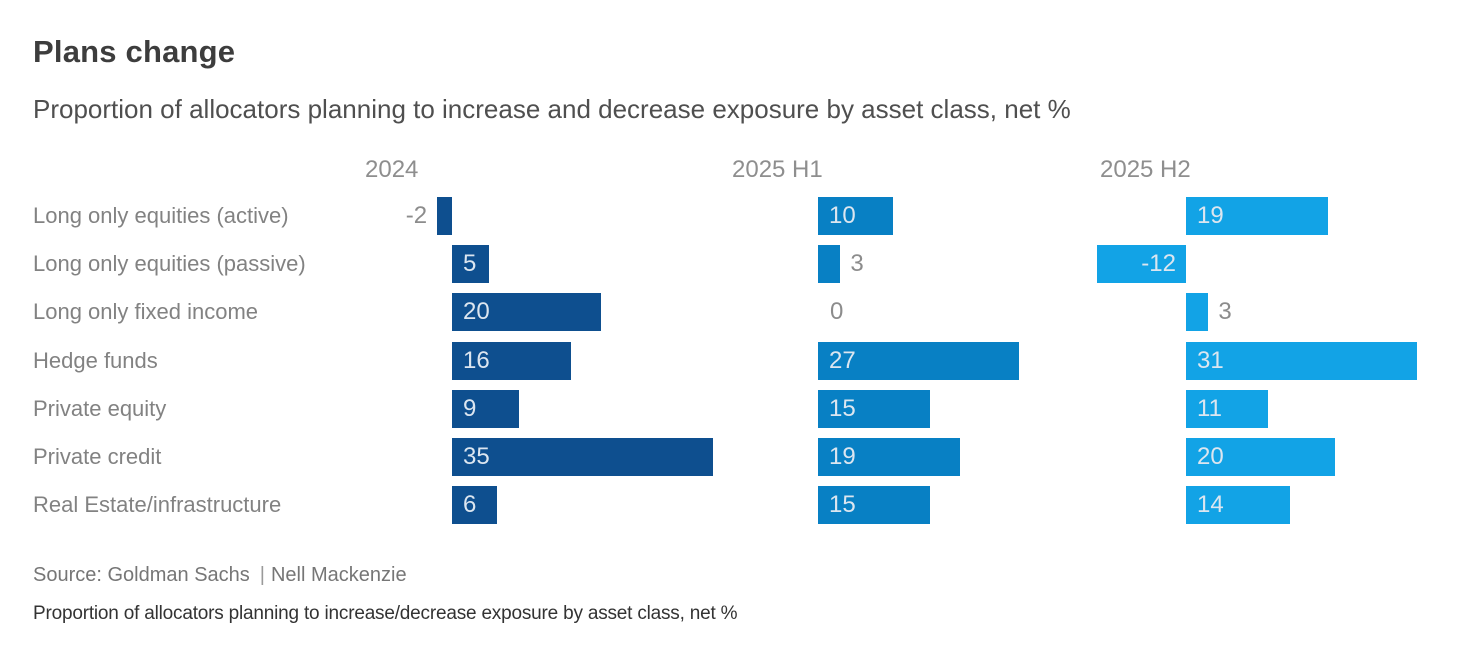 This screenshot has height=650, width=1460. I want to click on bar-value-label: 9, so click(470, 408).